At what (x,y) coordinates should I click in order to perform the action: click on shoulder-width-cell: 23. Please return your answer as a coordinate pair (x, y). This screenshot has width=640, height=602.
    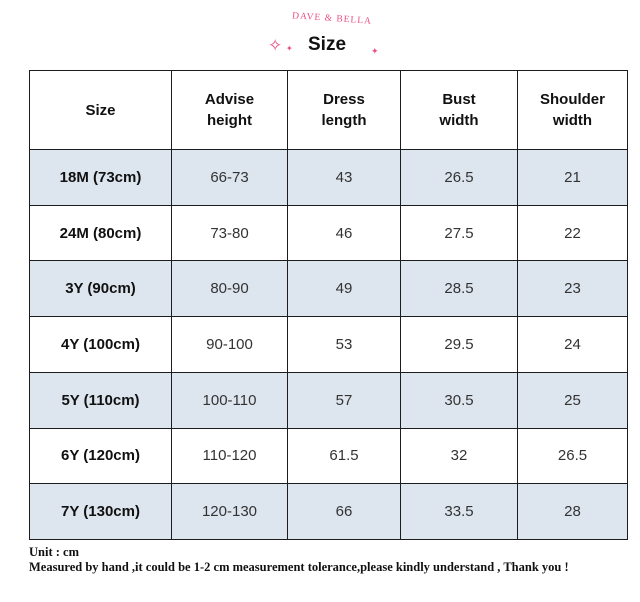
    Looking at the image, I should click on (572, 289).